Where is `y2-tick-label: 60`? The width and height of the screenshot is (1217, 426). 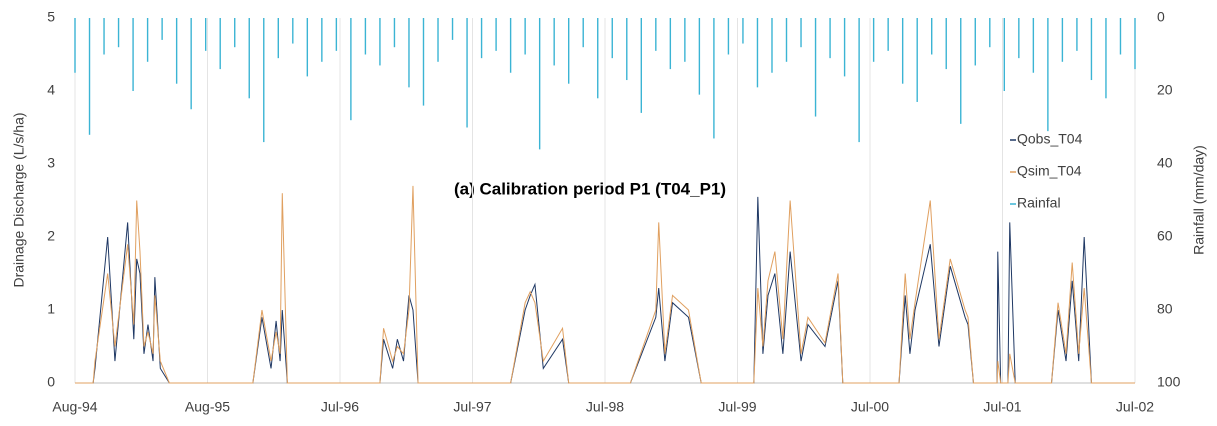 y2-tick-label: 60 is located at coordinates (1165, 236).